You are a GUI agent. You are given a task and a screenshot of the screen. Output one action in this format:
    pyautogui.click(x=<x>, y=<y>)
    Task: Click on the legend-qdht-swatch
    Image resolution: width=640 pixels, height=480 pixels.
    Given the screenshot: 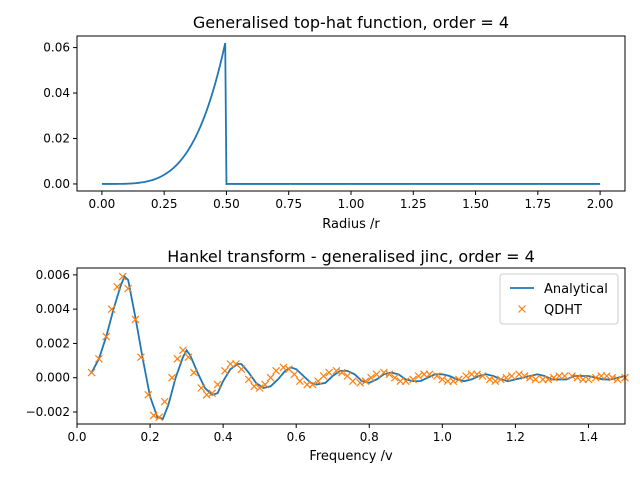 What is the action you would take?
    pyautogui.click(x=522, y=309)
    